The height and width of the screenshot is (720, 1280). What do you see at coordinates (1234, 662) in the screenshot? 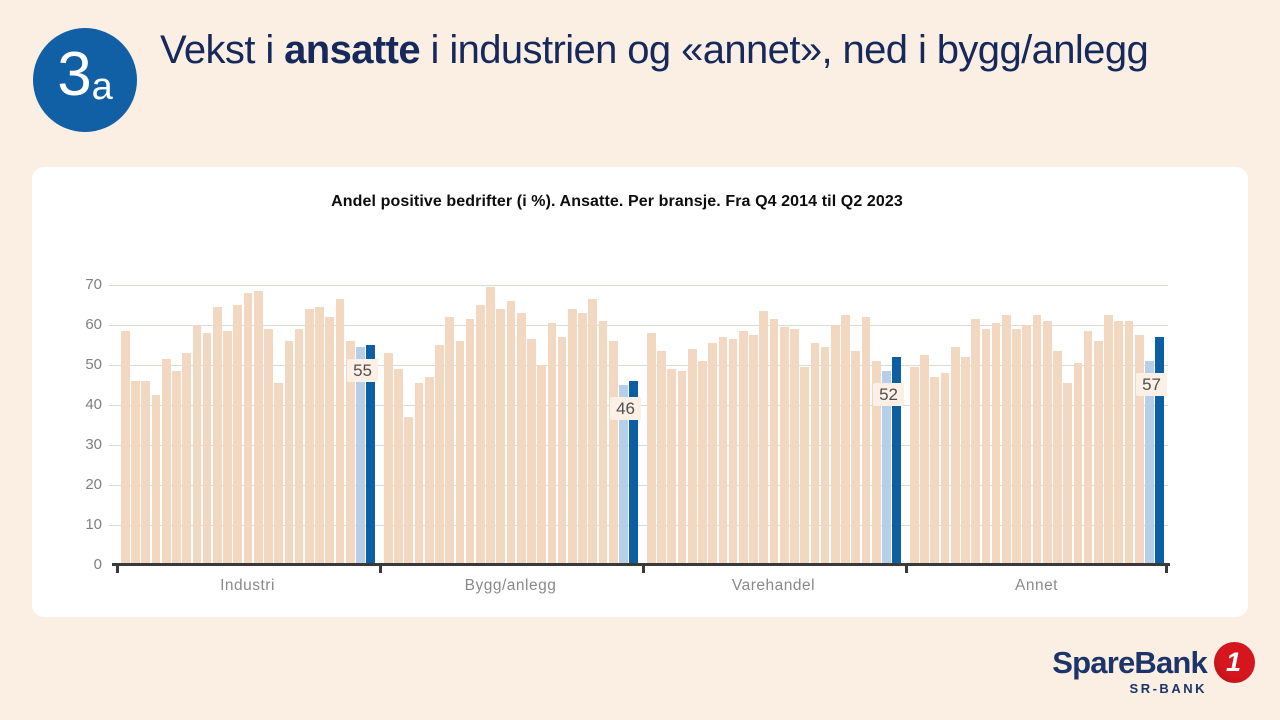
I see `logo-one-icon: 1` at bounding box center [1234, 662].